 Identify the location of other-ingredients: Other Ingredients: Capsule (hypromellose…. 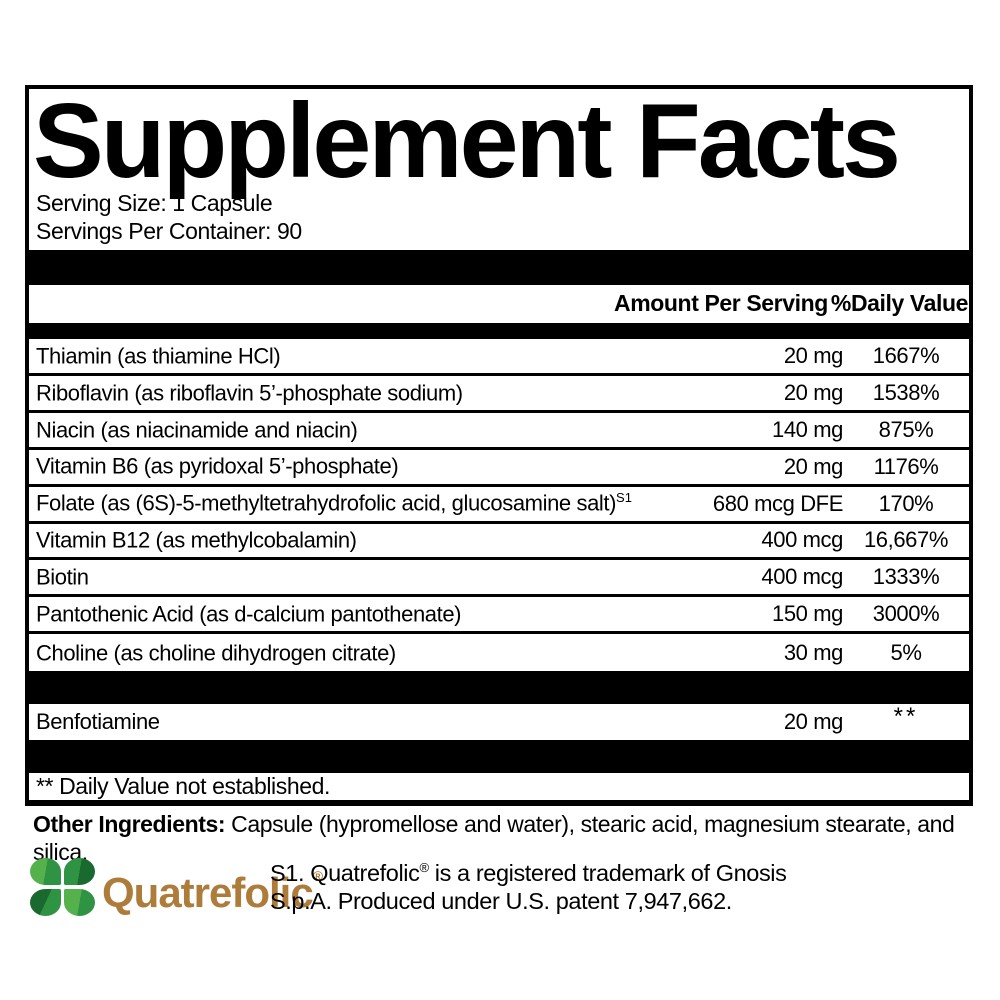
(505, 838).